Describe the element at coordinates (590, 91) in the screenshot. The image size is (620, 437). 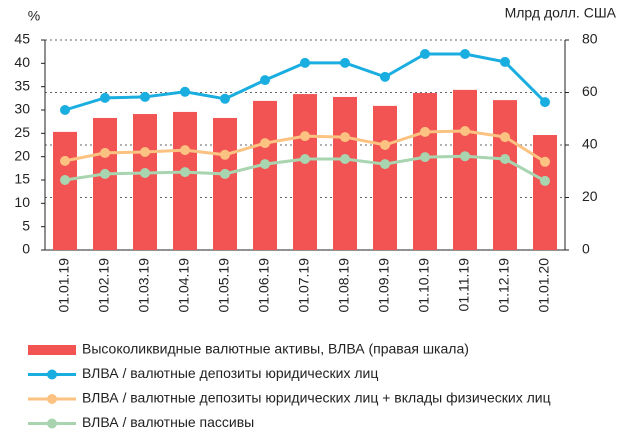
I see `y2-tick-label: 60` at that location.